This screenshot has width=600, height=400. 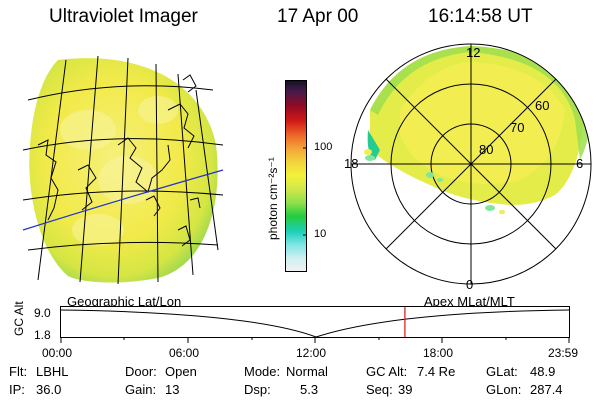 I want to click on observation-time: 16:14:58 UT, so click(x=480, y=16).